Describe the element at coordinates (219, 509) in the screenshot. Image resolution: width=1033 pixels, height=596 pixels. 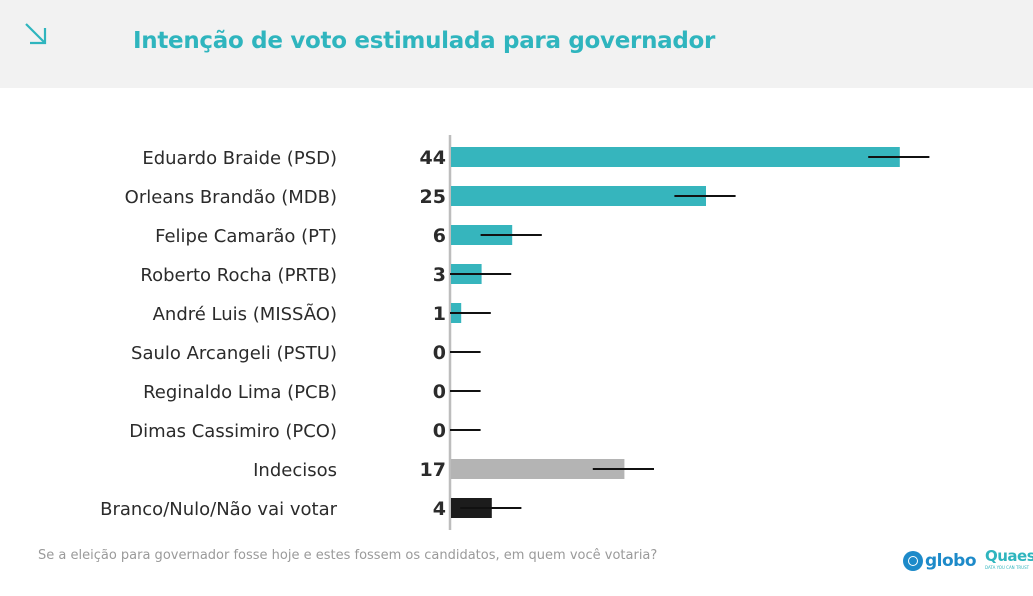
I see `category-label: Branco/Nulo/Não vai votar` at that location.